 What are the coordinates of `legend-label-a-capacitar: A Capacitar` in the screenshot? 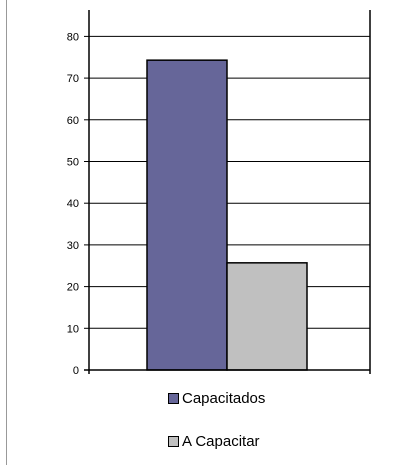 It's located at (221, 441).